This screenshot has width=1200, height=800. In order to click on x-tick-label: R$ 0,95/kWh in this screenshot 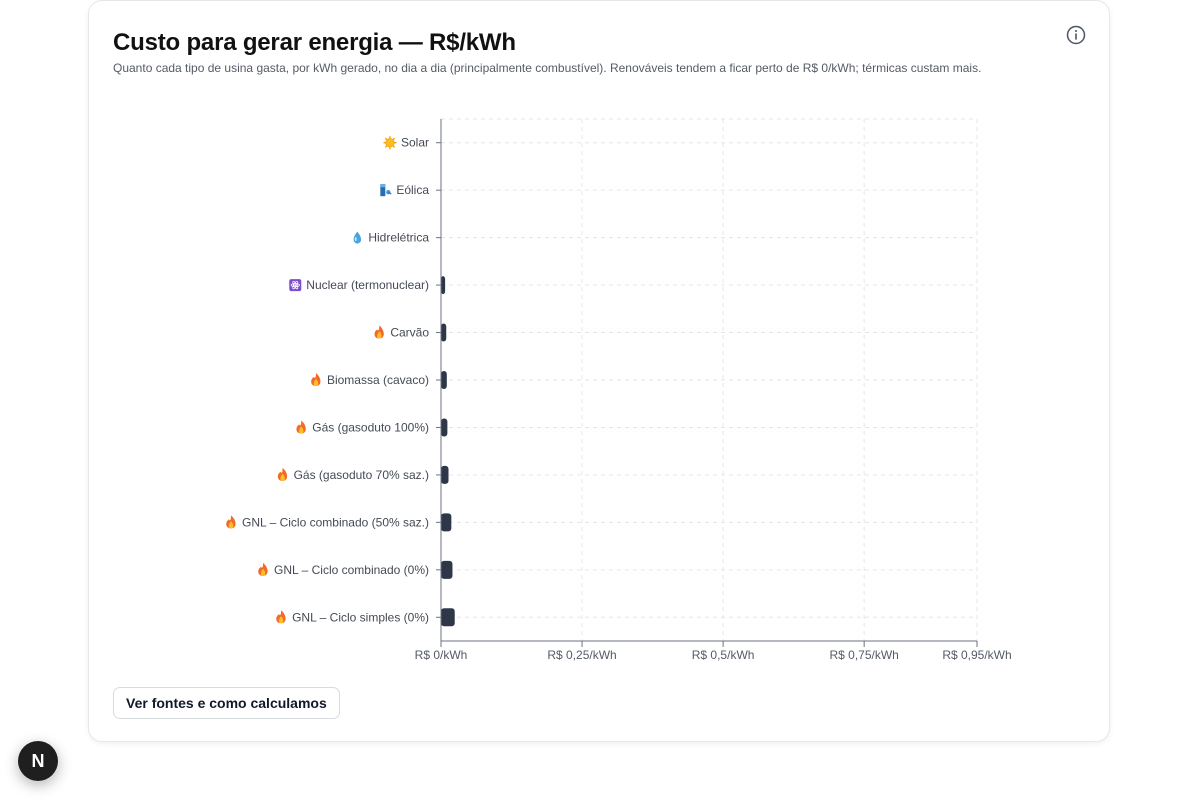, I will do `click(976, 655)`.